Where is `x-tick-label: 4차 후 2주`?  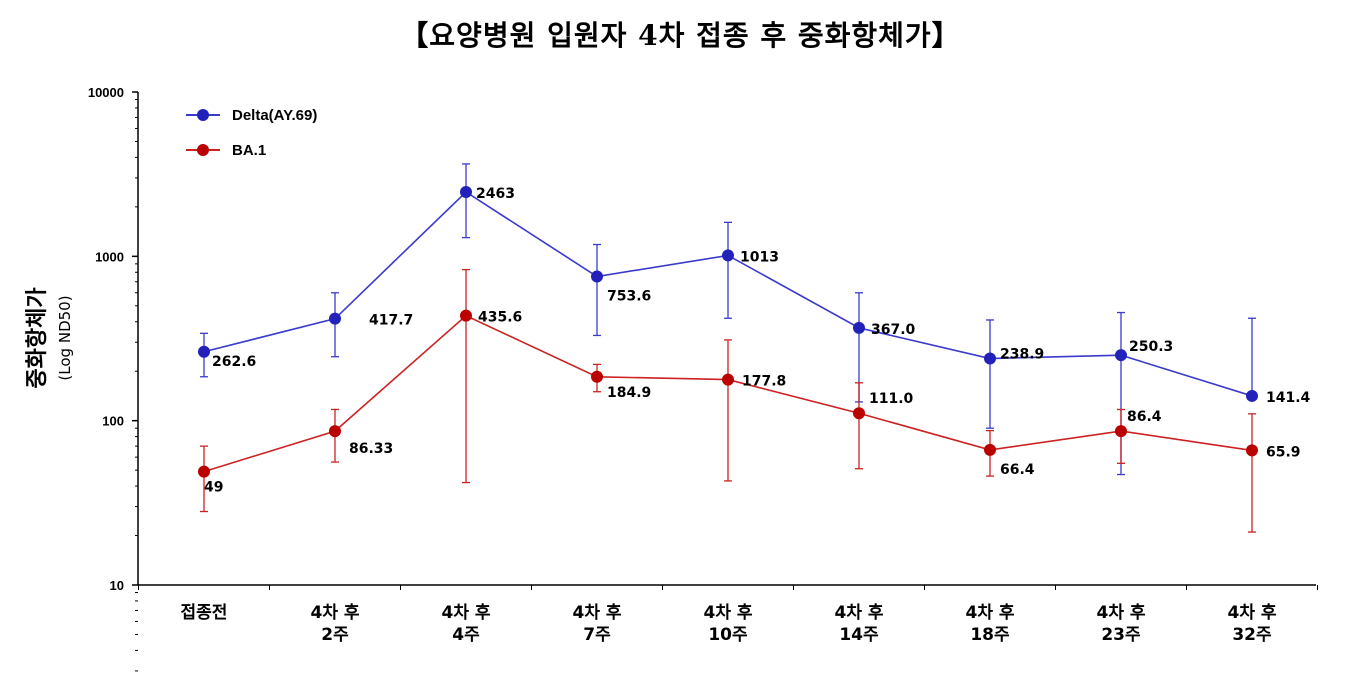
x-tick-label: 4차 후 2주 is located at coordinates (334, 623).